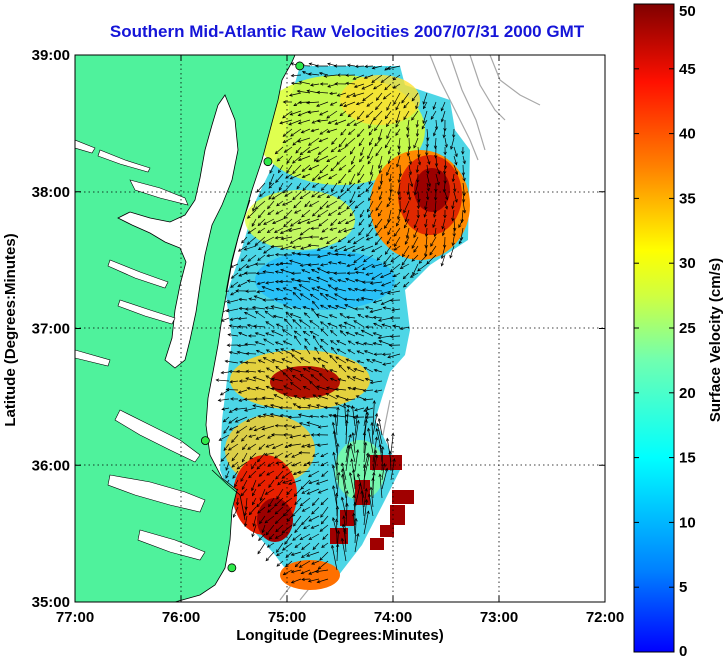 The height and width of the screenshot is (659, 724). Describe the element at coordinates (654, 328) in the screenshot. I see `colorbar` at that location.